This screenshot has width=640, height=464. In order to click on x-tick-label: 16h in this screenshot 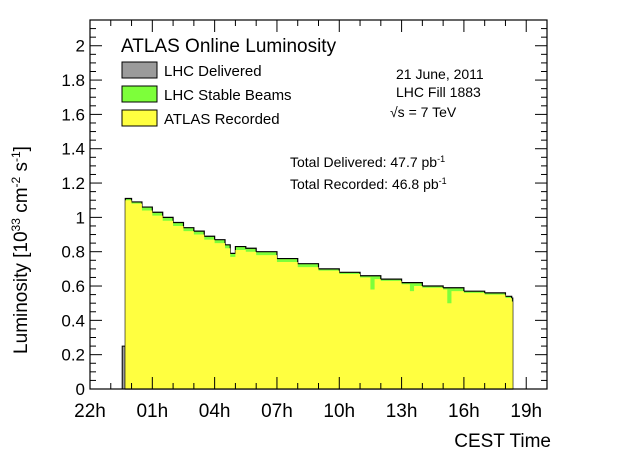, I will do `click(464, 411)`.